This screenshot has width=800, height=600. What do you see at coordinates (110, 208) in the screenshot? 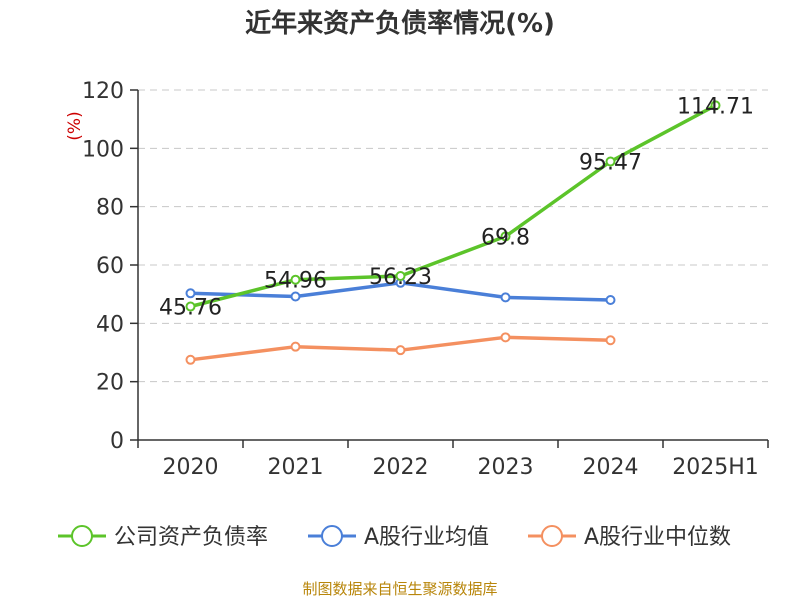
I see `y-tick-label-80: 80` at bounding box center [110, 208].